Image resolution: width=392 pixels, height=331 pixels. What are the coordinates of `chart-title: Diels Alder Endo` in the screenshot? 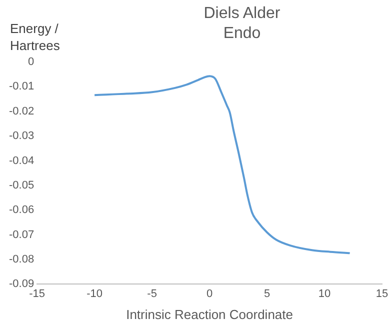 It's located at (242, 24).